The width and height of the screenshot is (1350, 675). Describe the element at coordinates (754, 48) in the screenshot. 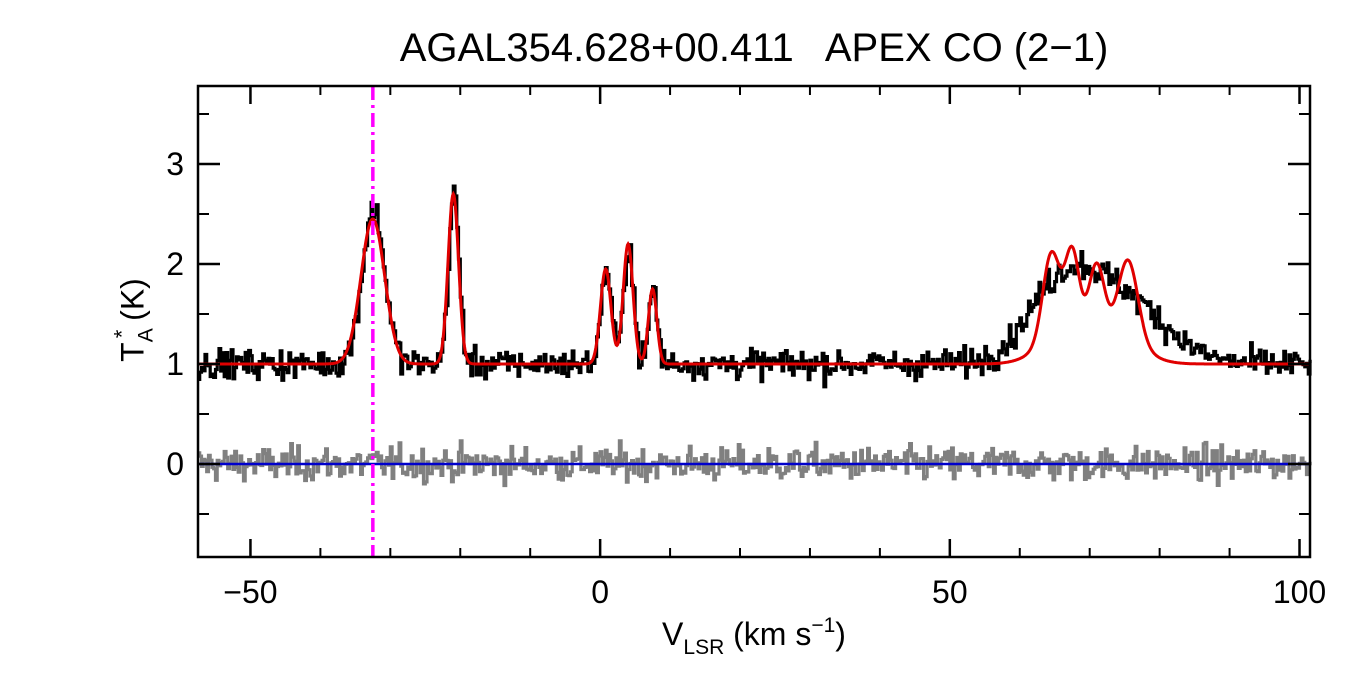

I see `chart-title: AGAL354.628+00.411 APEX CO (2−1)` at that location.